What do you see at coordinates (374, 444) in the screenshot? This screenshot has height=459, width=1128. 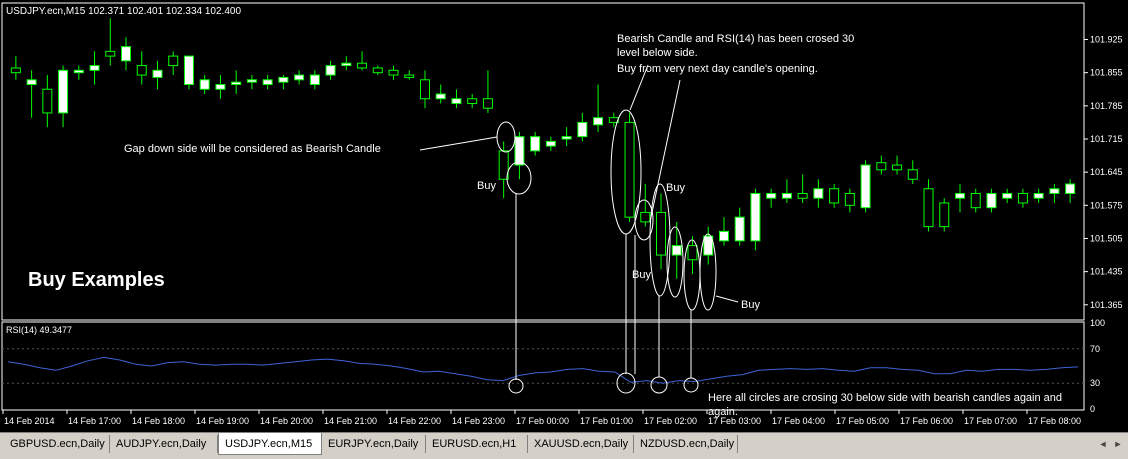 I see `tab-eurjpy-ecn-daily: EURJPY.ecn,Daily` at bounding box center [374, 444].